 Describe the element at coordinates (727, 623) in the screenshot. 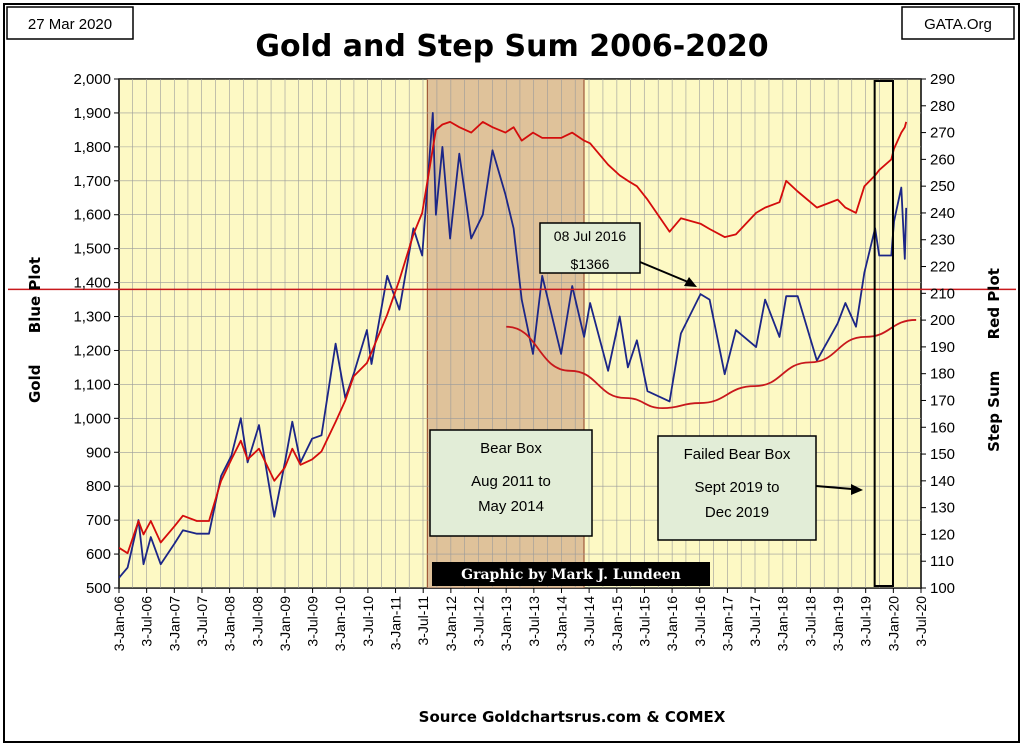

I see `x-tick-label: 3-Jan-17` at that location.